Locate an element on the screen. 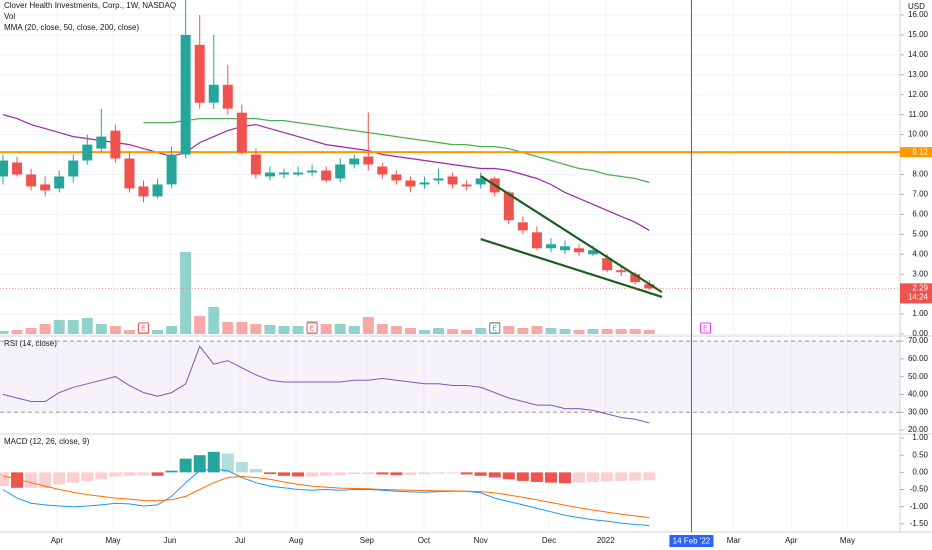  y-tick-label: 11.00 is located at coordinates (919, 114).